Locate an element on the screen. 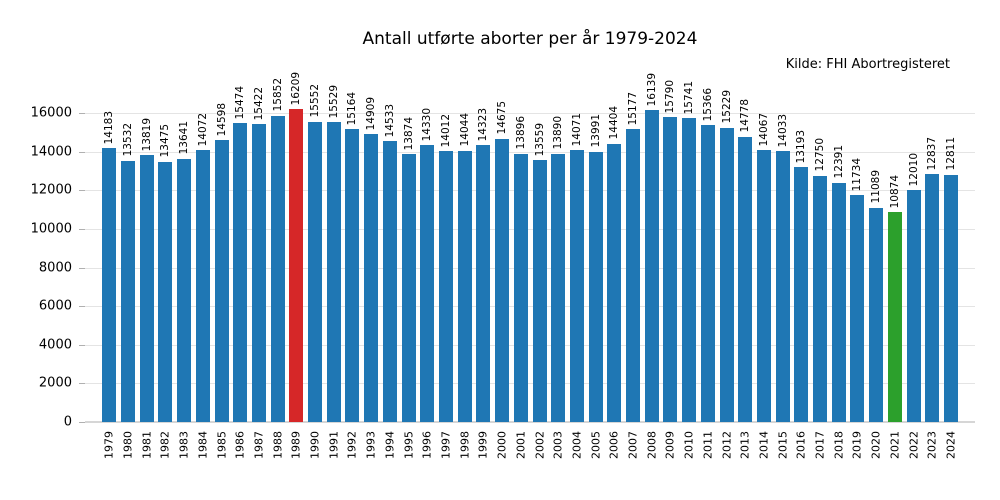 This screenshot has height=500, width=1000. x-tick-label: 2009 is located at coordinates (670, 445).